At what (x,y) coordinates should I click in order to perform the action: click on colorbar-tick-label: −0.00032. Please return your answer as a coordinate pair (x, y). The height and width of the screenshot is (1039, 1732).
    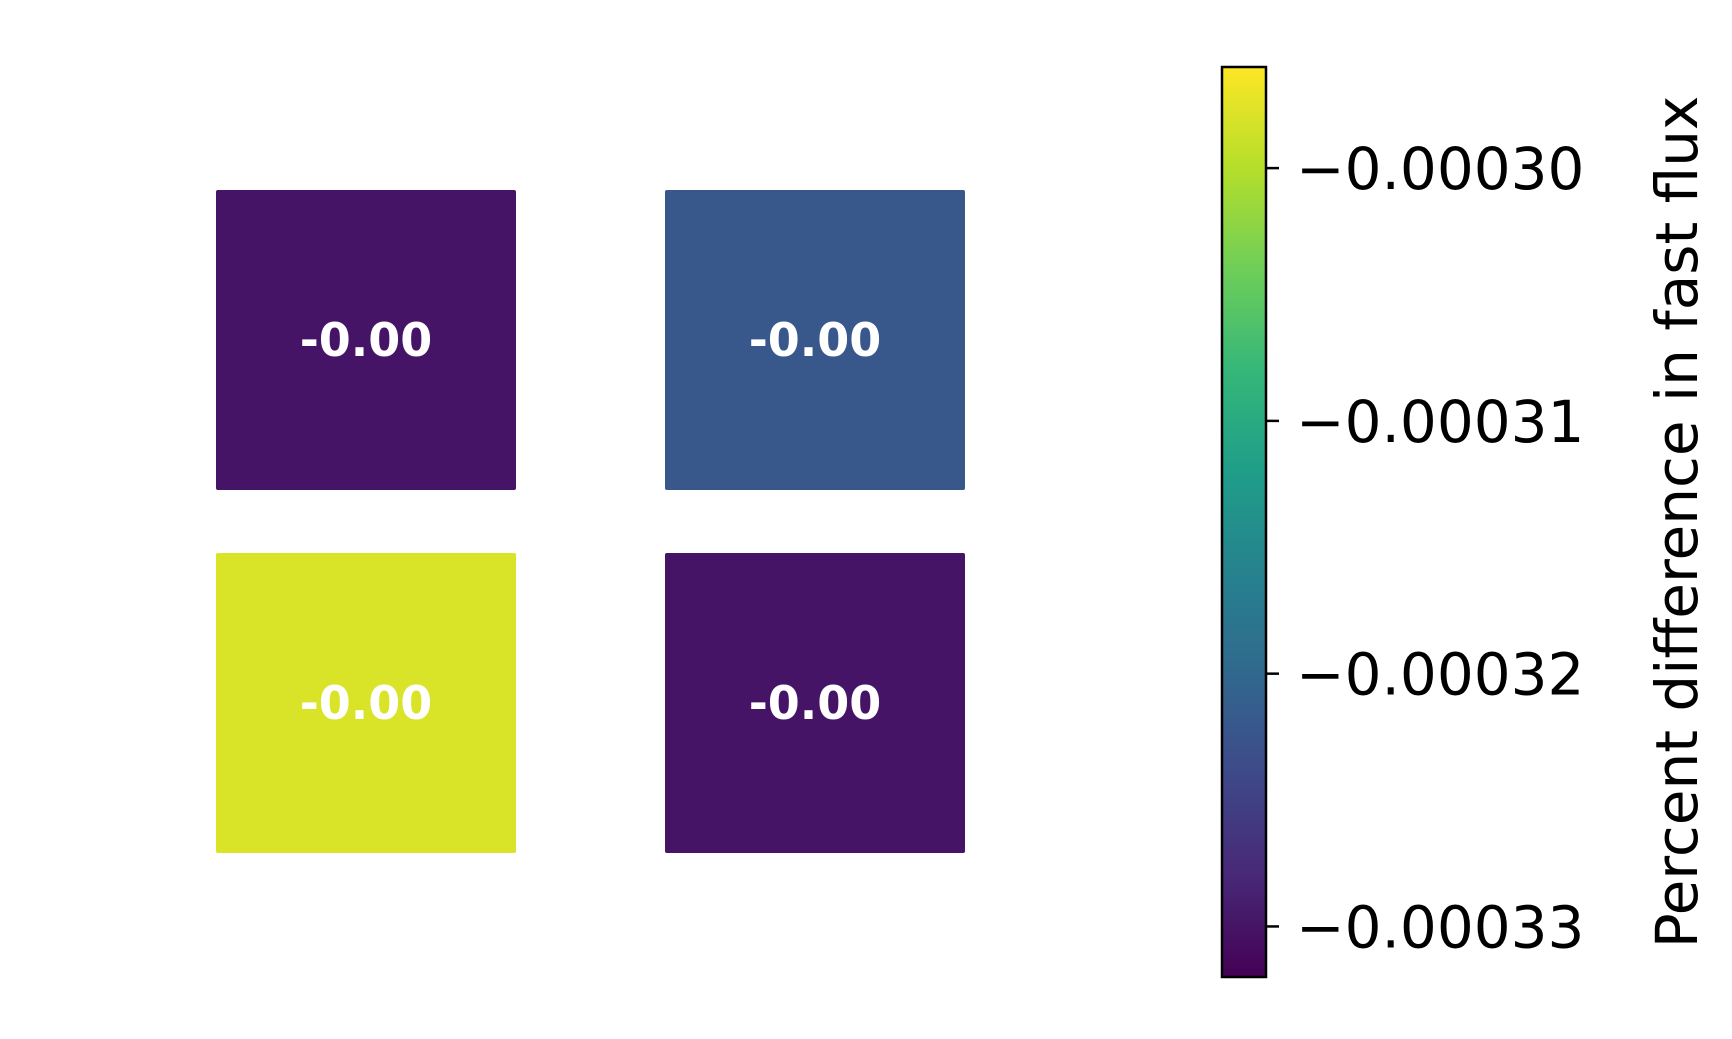
    Looking at the image, I should click on (1440, 675).